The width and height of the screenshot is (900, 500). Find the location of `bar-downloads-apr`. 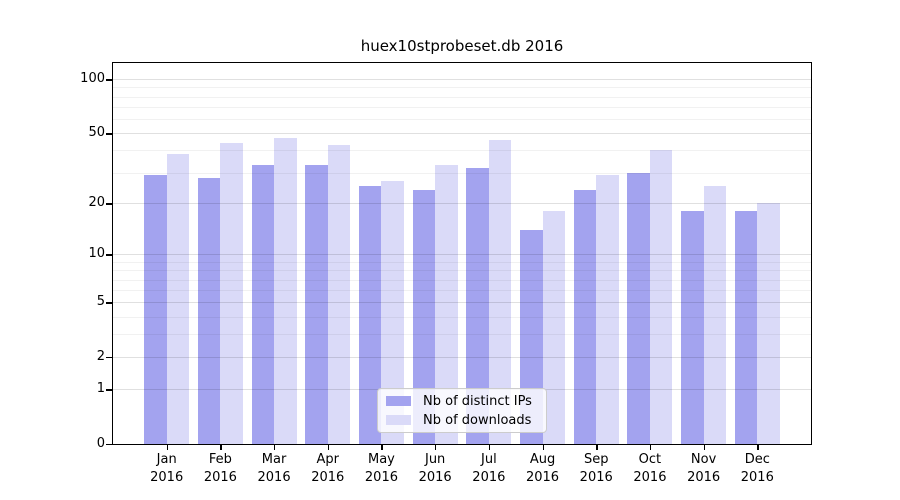

bar-downloads-apr is located at coordinates (339, 294).